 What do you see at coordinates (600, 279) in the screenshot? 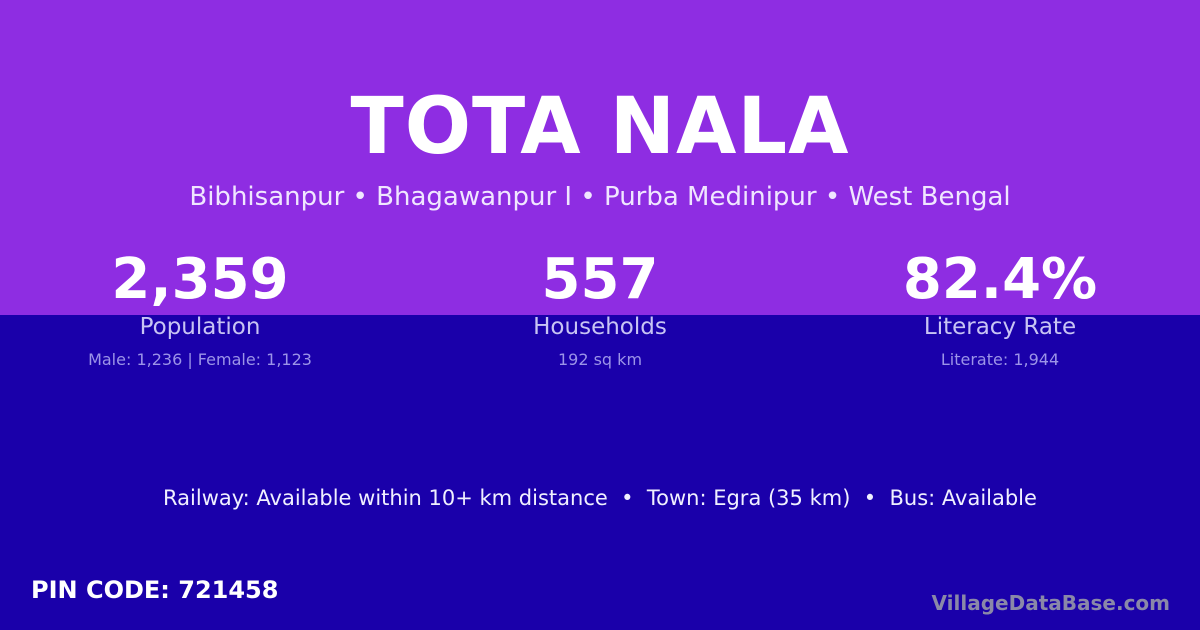
I see `stat-value: 557` at bounding box center [600, 279].